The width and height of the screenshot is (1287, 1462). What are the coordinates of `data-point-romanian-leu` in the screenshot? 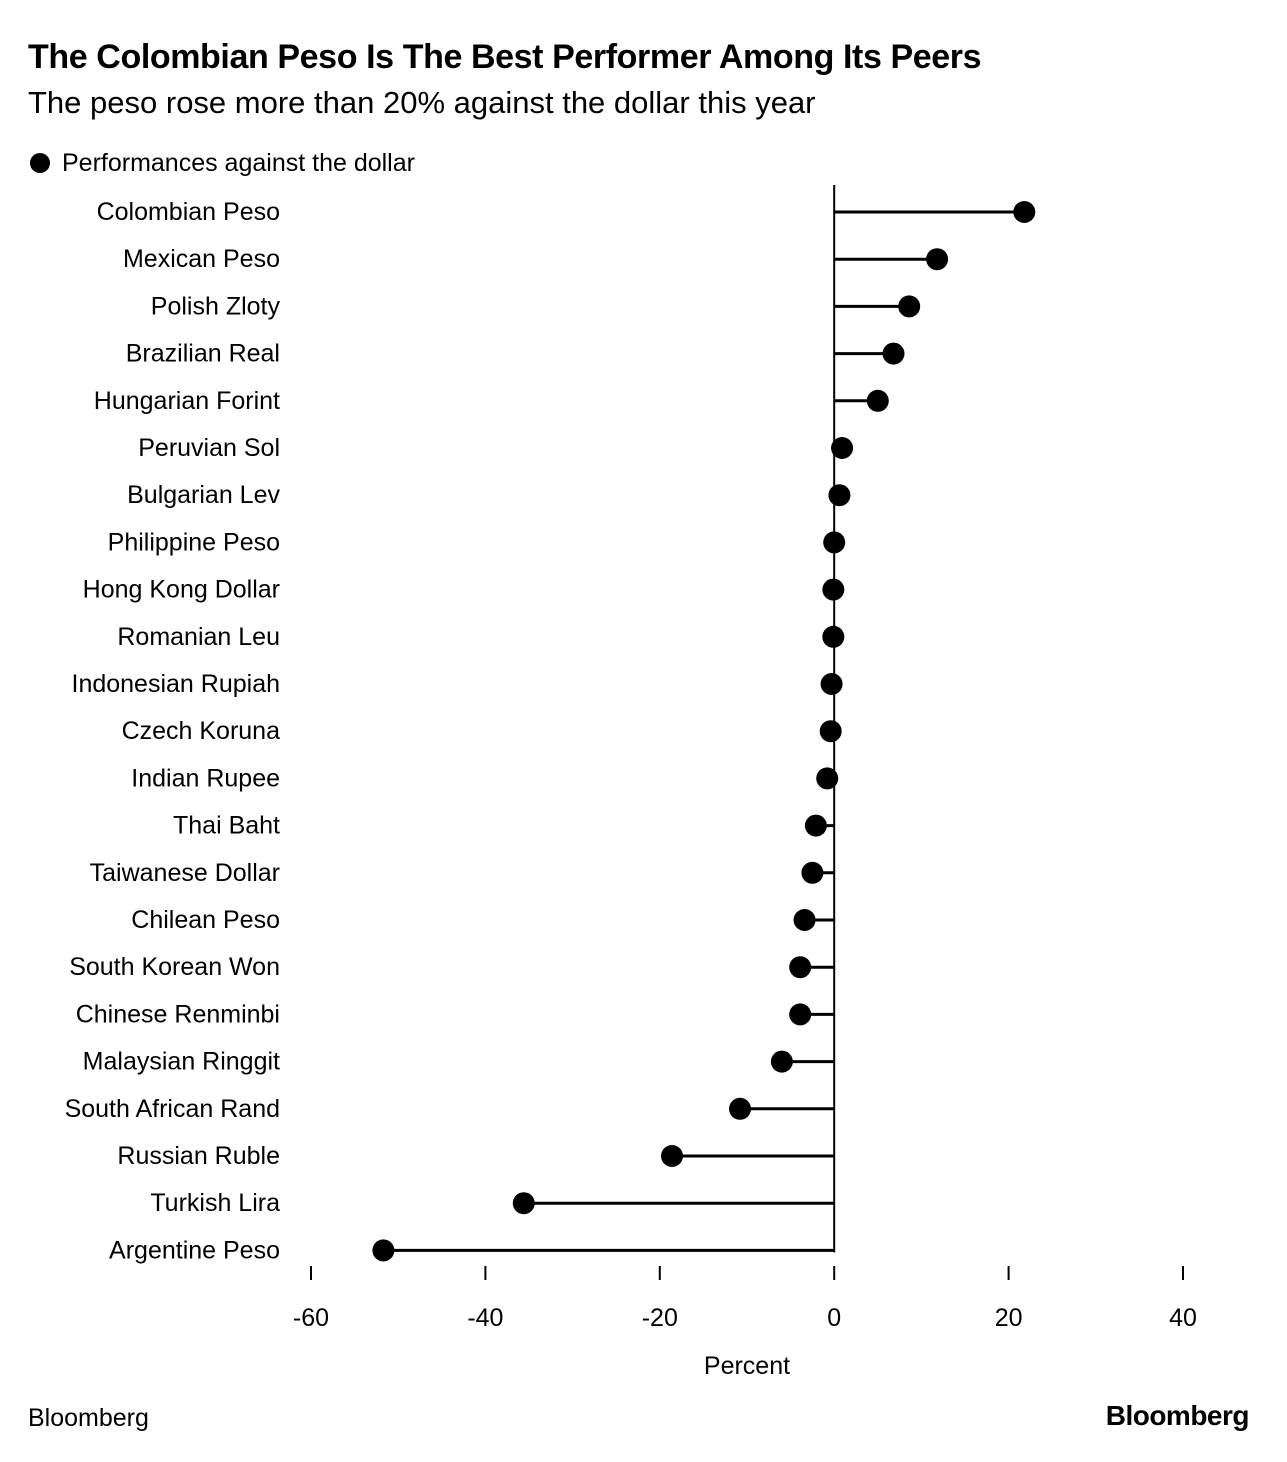 It's located at (833, 636).